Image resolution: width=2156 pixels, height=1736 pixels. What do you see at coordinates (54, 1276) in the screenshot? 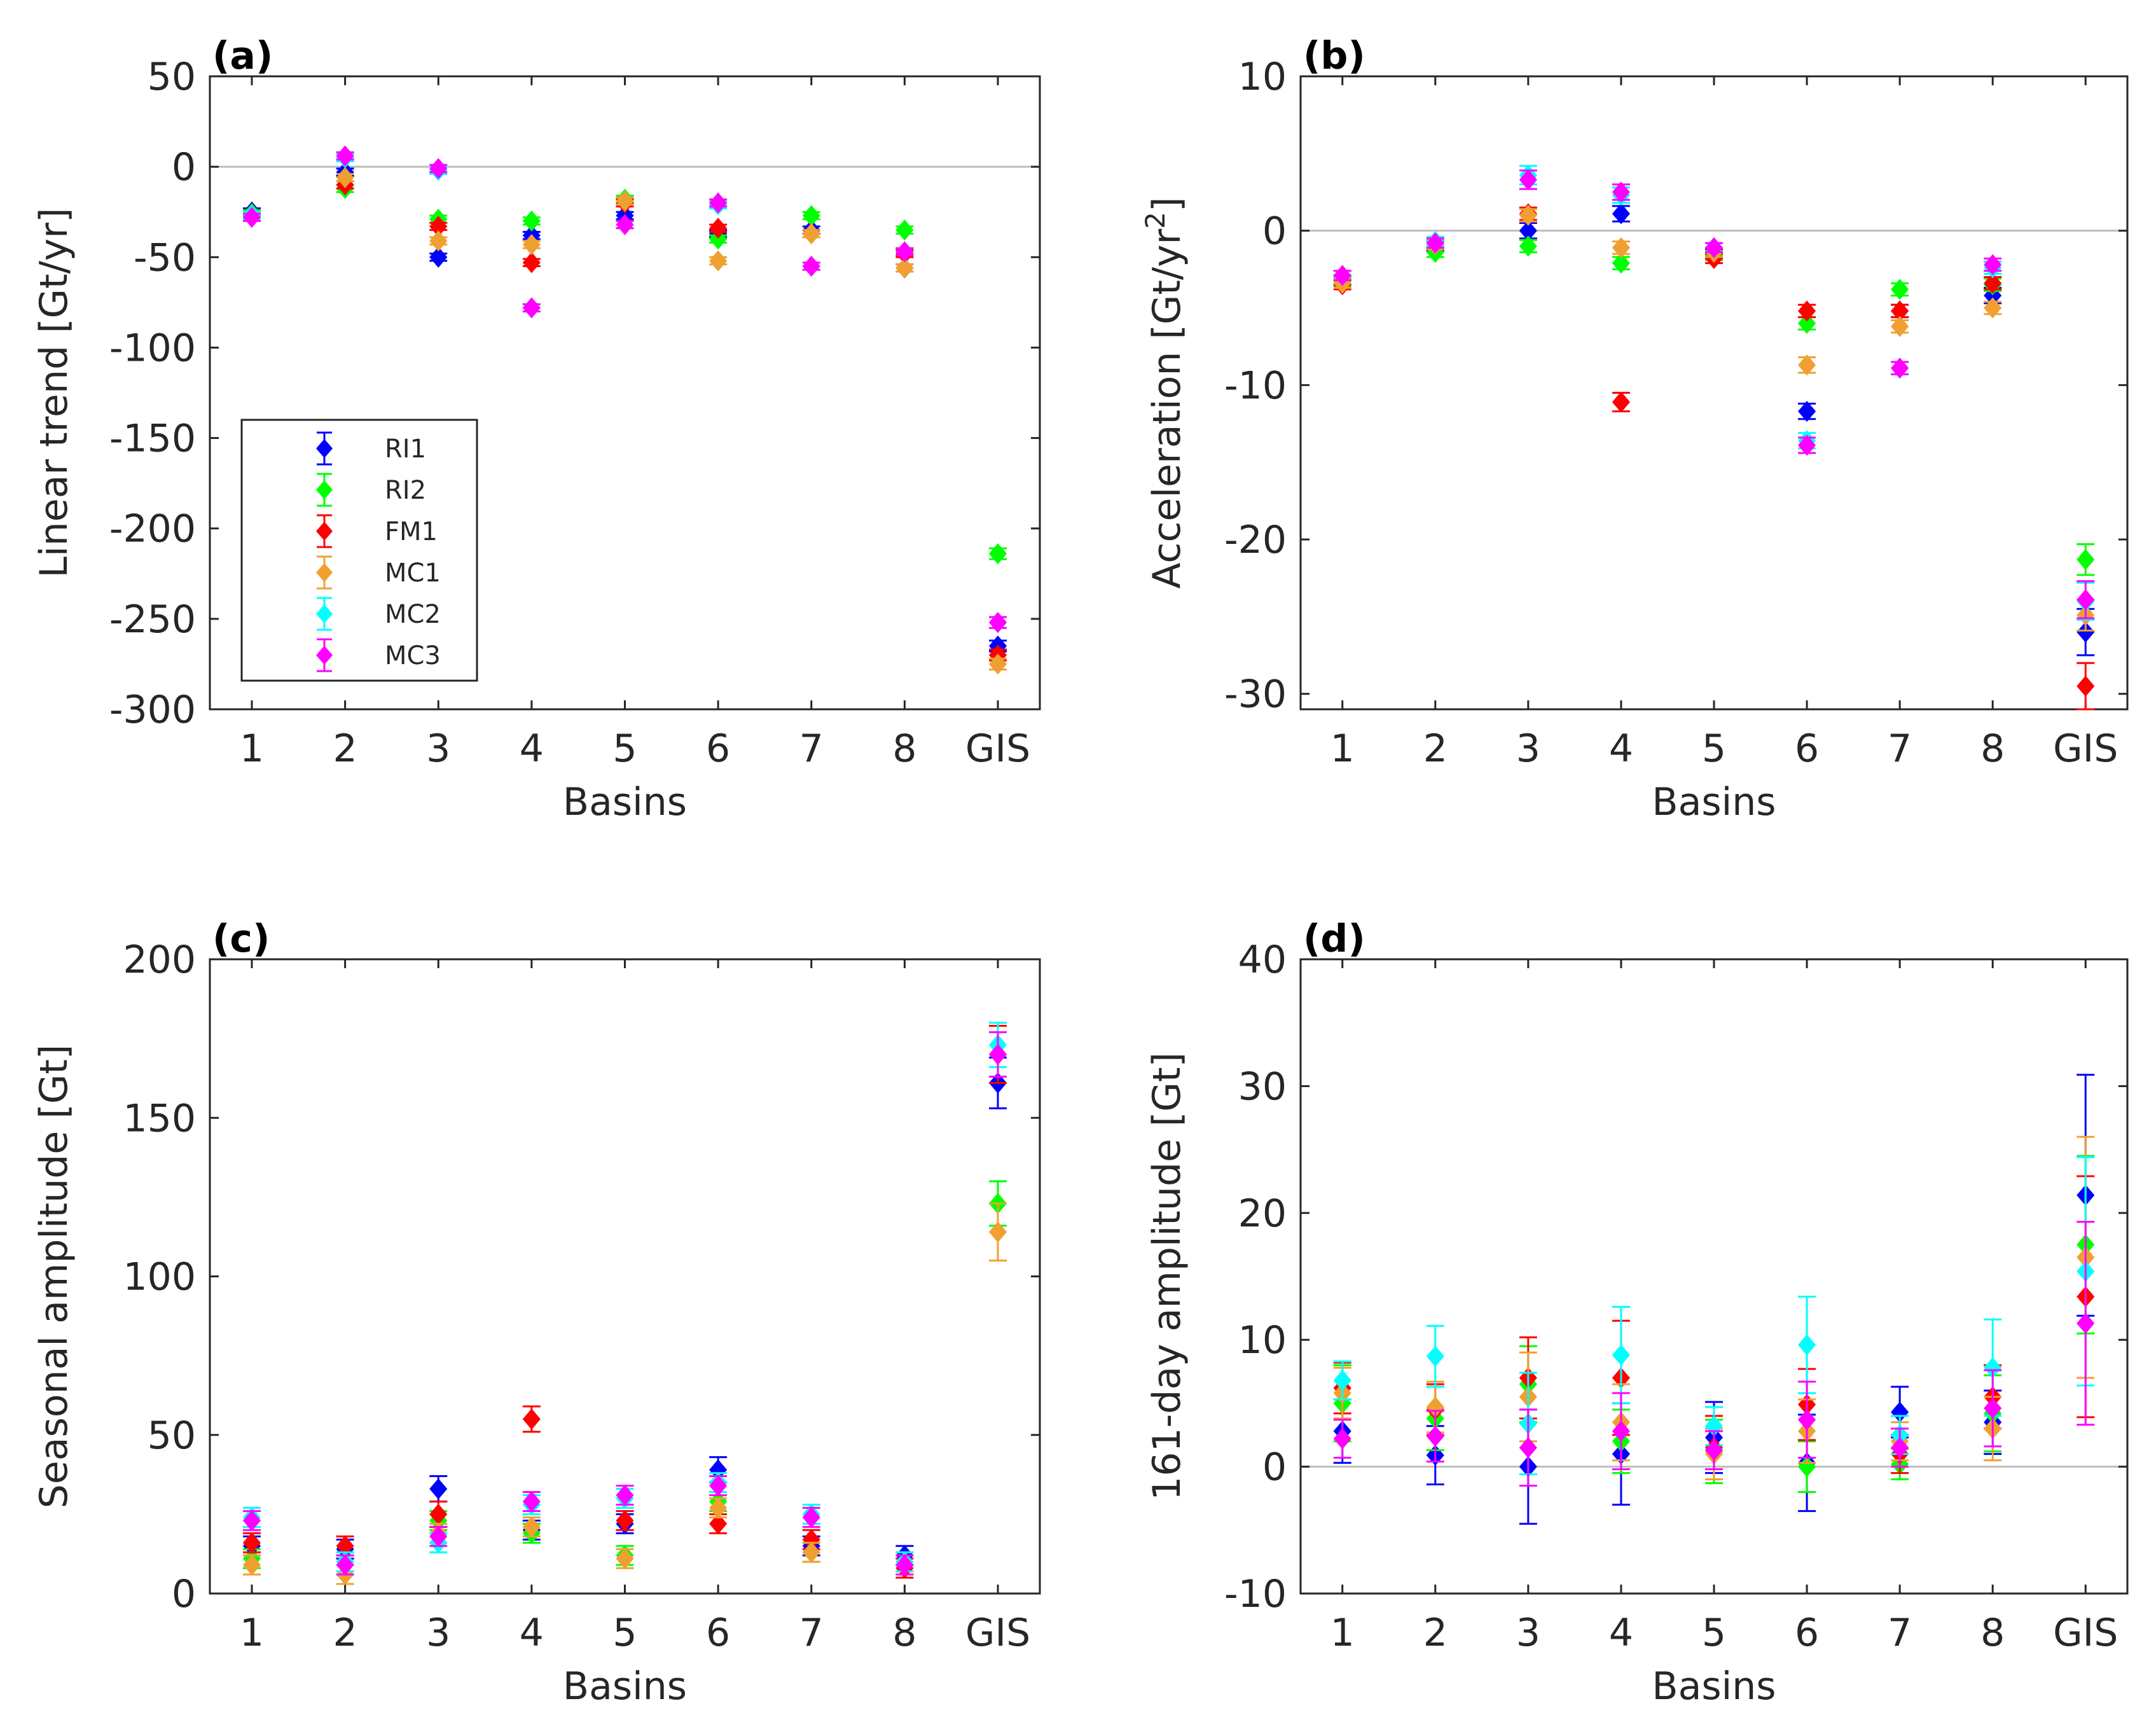
I see `y-axis-title: Seasonal amplitude [Gt]` at bounding box center [54, 1276].